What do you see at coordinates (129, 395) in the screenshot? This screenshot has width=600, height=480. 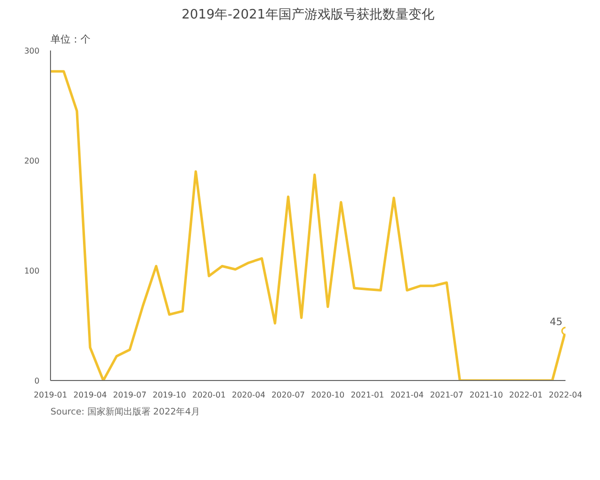 I see `x-tick-label: 2019-07` at bounding box center [129, 395].